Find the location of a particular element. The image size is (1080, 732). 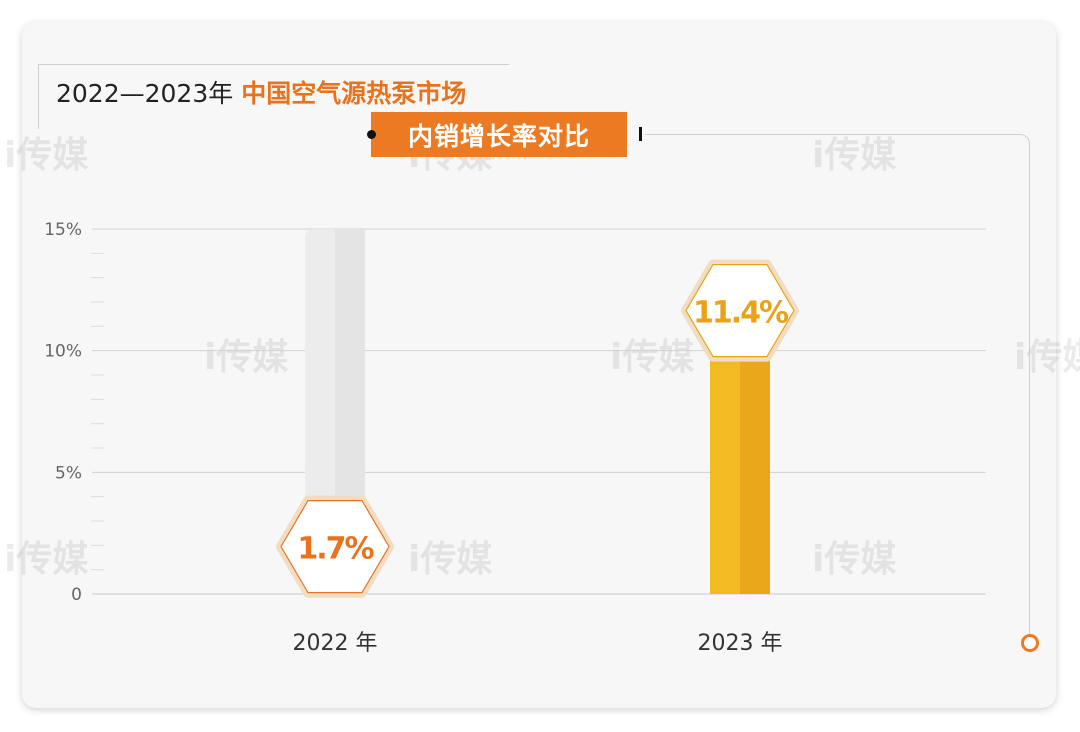

title-highlight: 中国空气源热泵市场 is located at coordinates (354, 93).